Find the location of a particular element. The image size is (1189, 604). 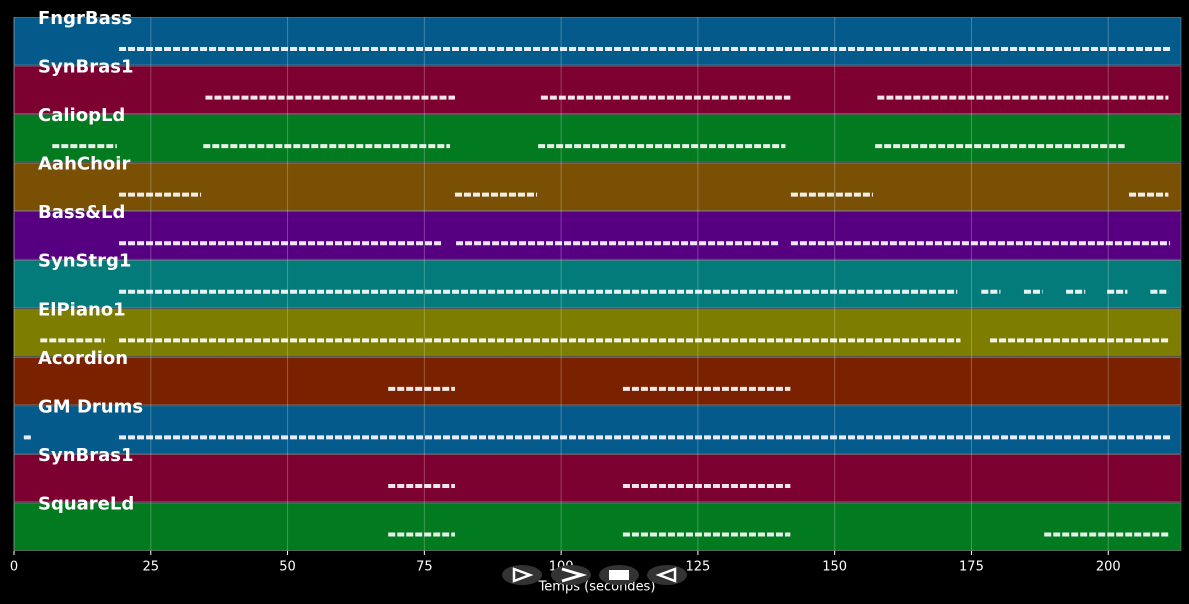

play-button is located at coordinates (522, 575).